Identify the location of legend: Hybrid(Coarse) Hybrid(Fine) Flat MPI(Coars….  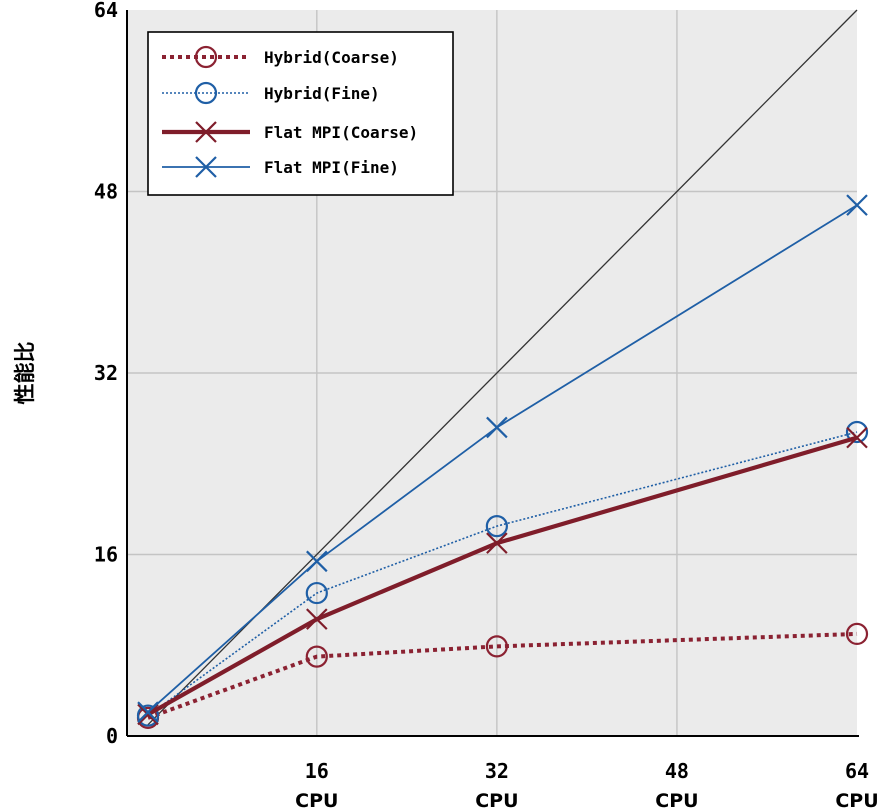
(300, 113).